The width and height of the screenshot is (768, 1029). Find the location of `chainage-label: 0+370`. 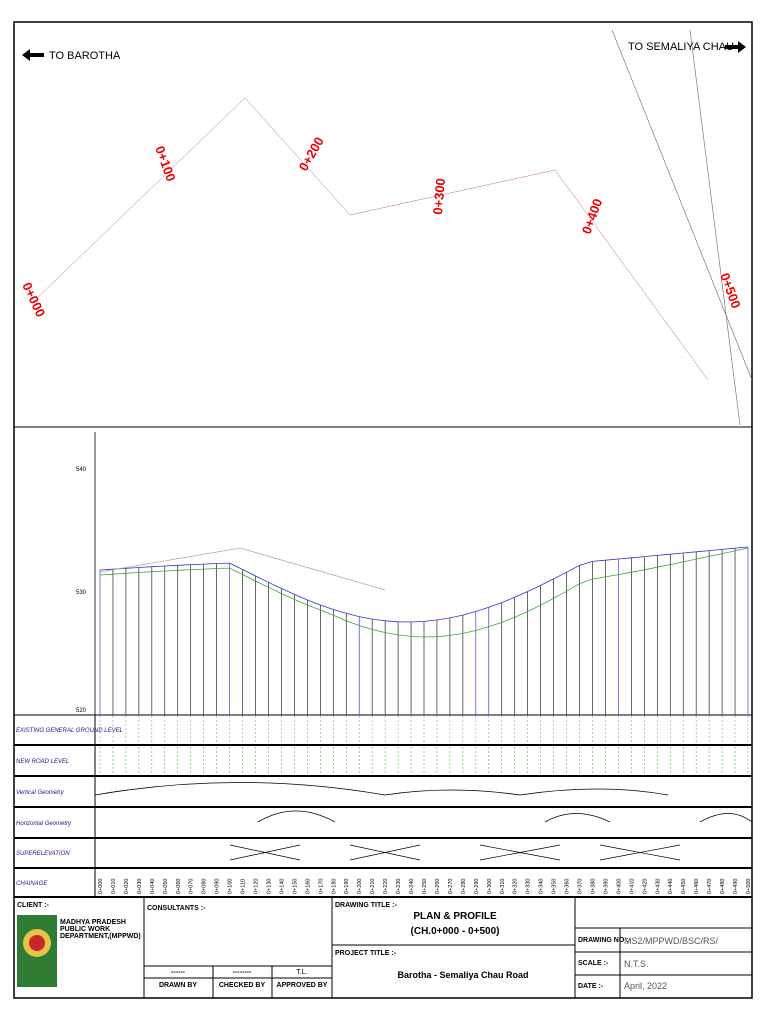

chainage-label: 0+370 is located at coordinates (581, 886).